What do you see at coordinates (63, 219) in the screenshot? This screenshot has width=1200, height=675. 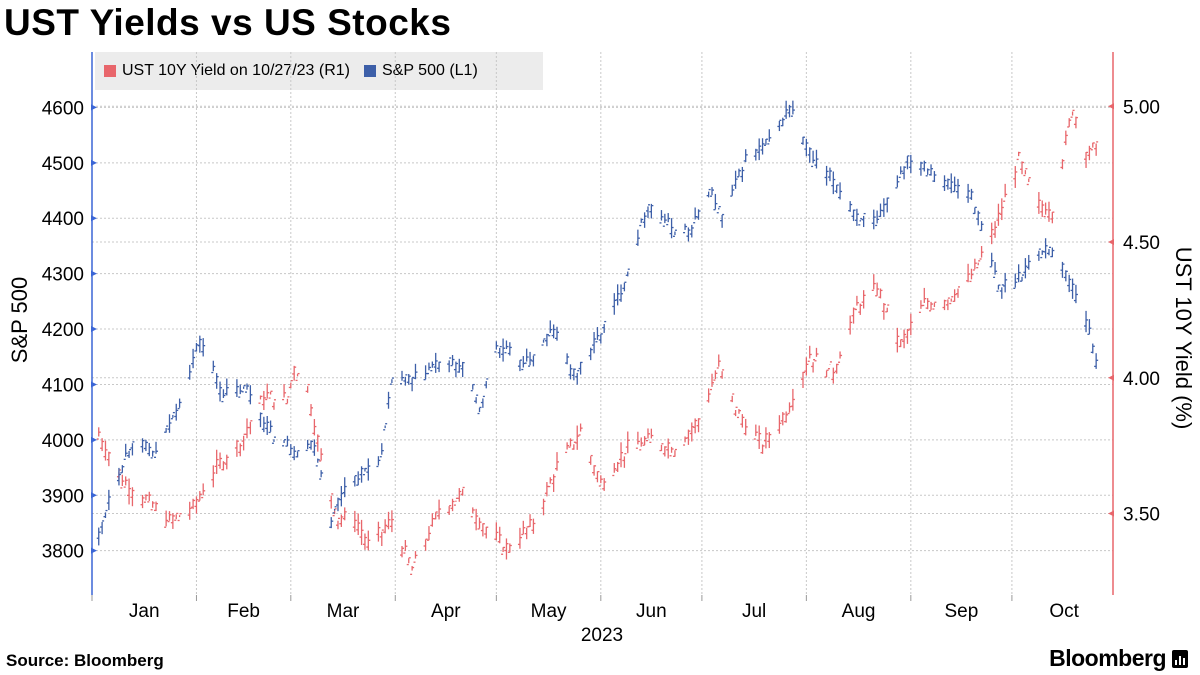 I see `left-tick-label: 4400` at bounding box center [63, 219].